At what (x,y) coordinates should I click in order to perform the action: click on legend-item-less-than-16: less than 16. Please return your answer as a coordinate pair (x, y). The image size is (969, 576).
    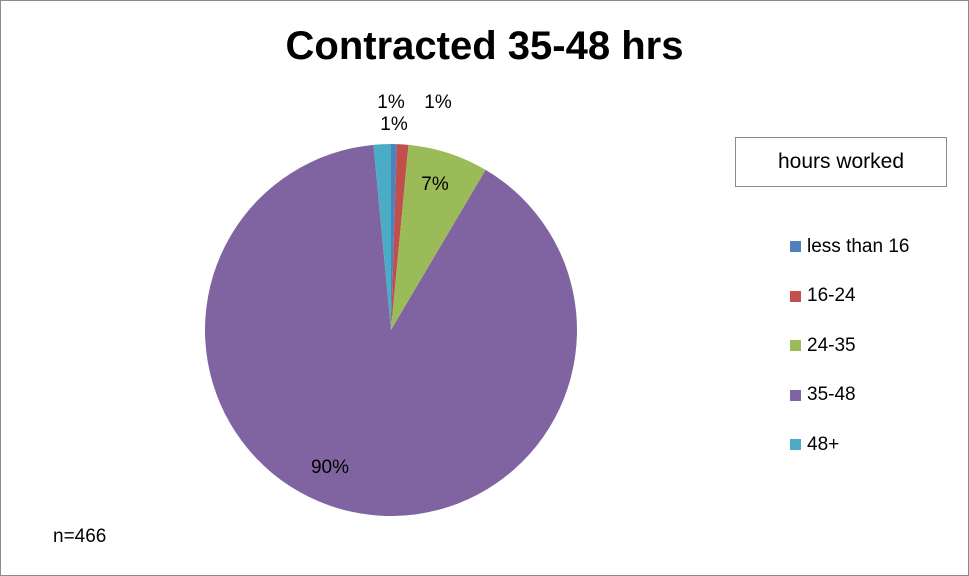
    Looking at the image, I should click on (849, 247).